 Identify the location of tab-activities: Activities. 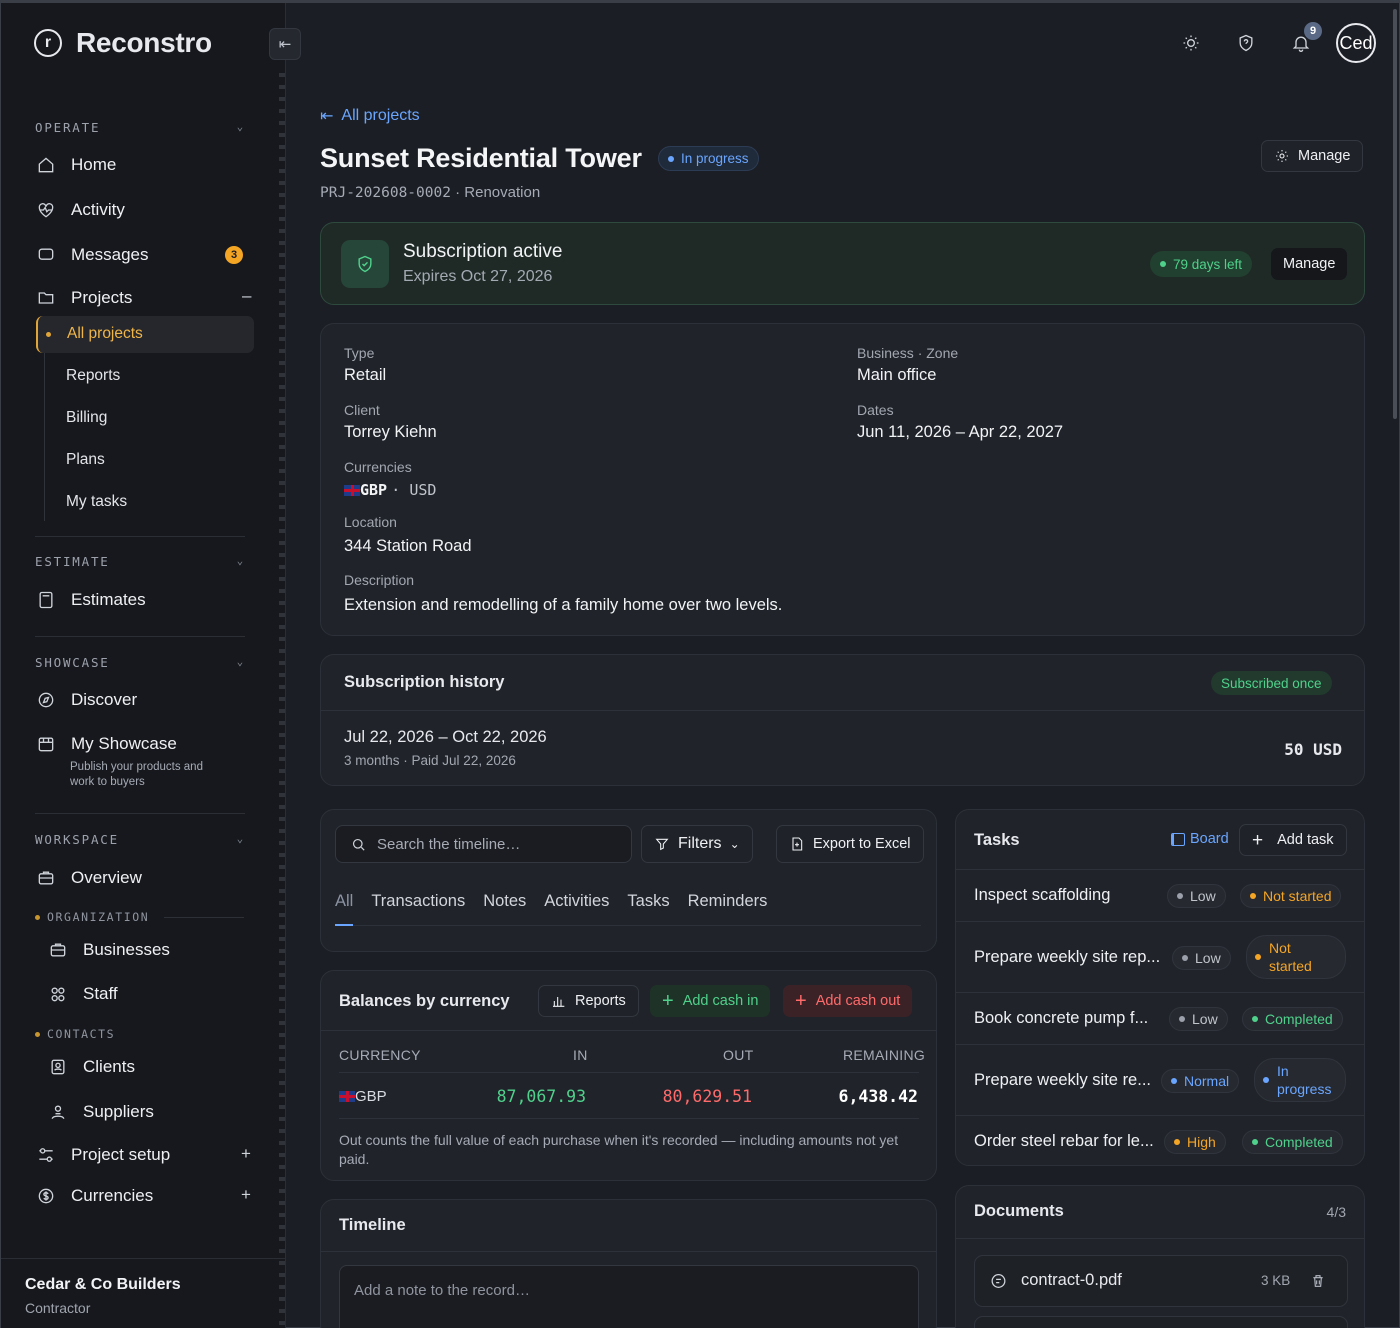
(577, 901).